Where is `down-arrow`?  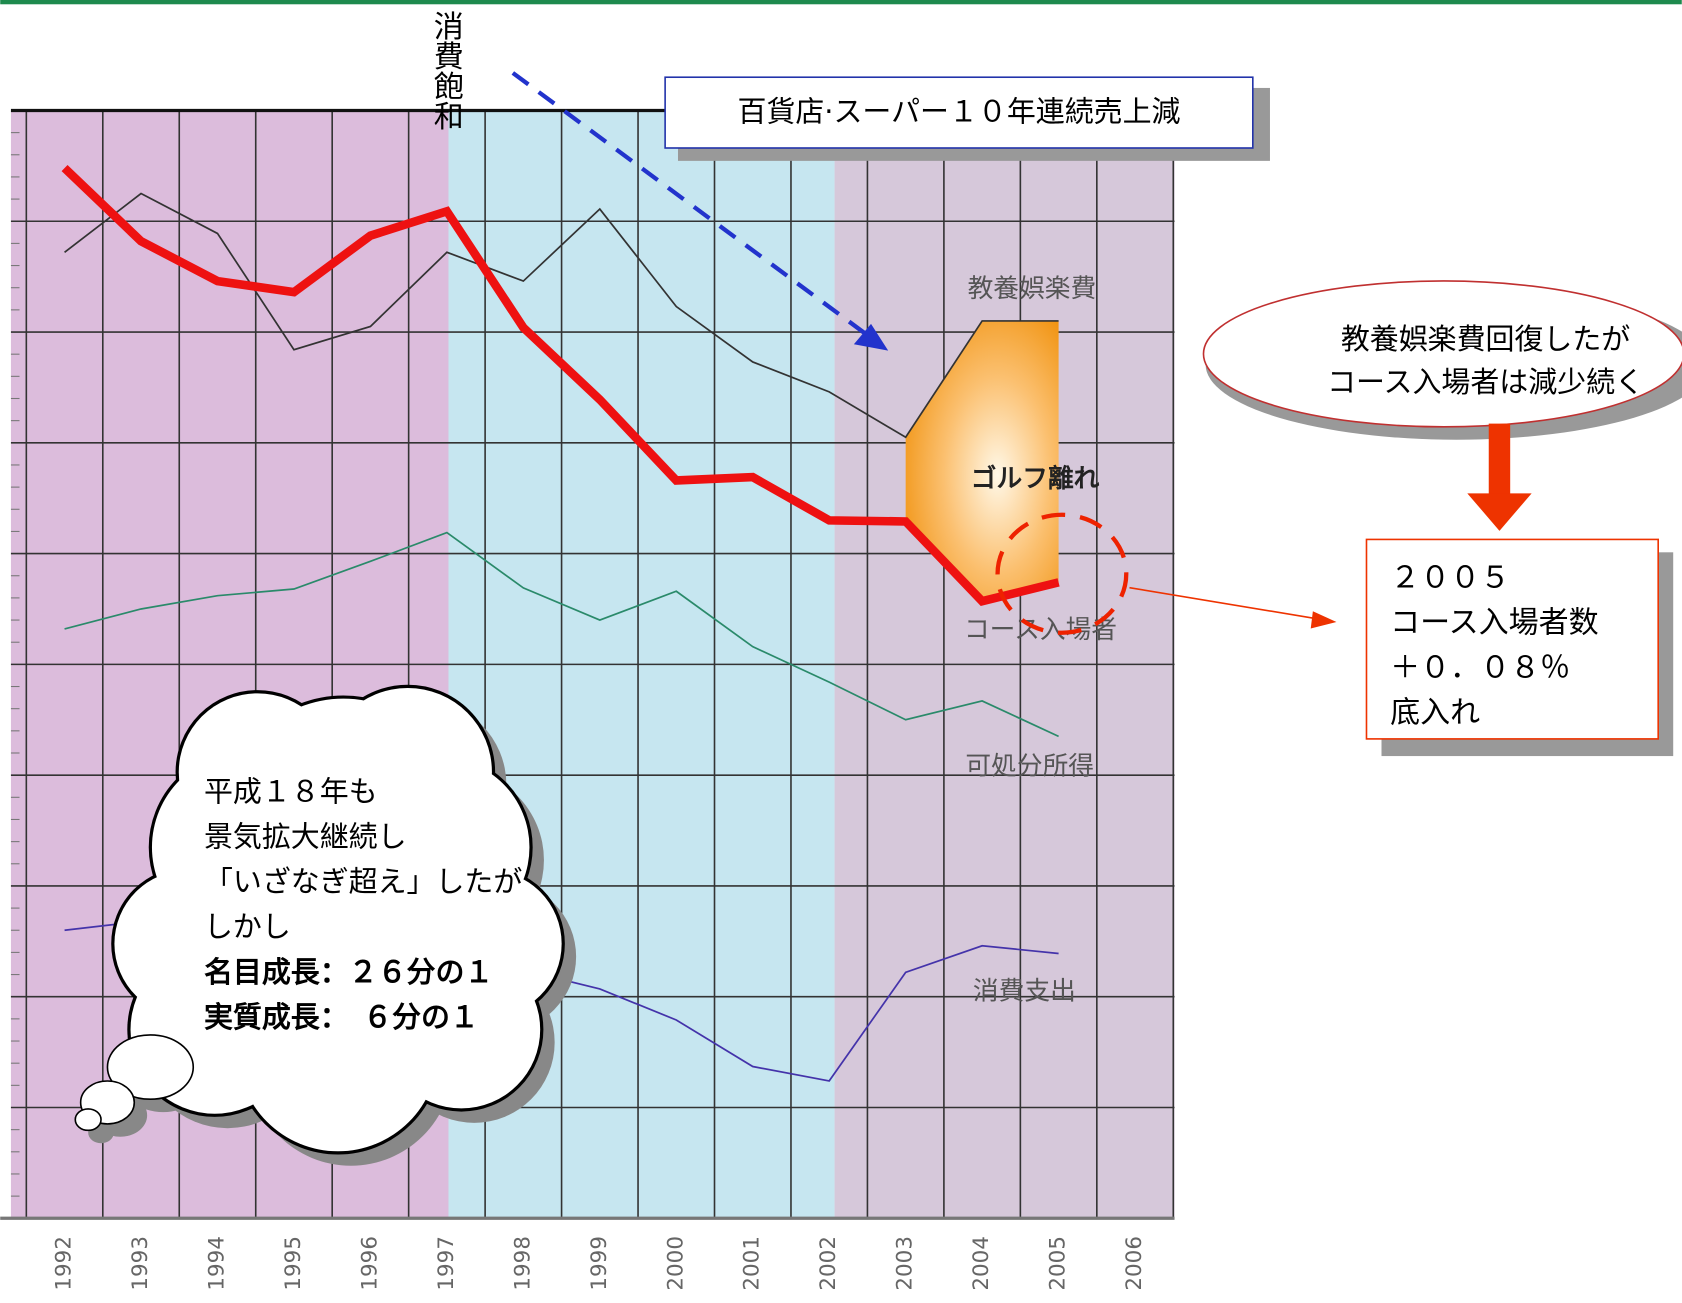 down-arrow is located at coordinates (1499, 460).